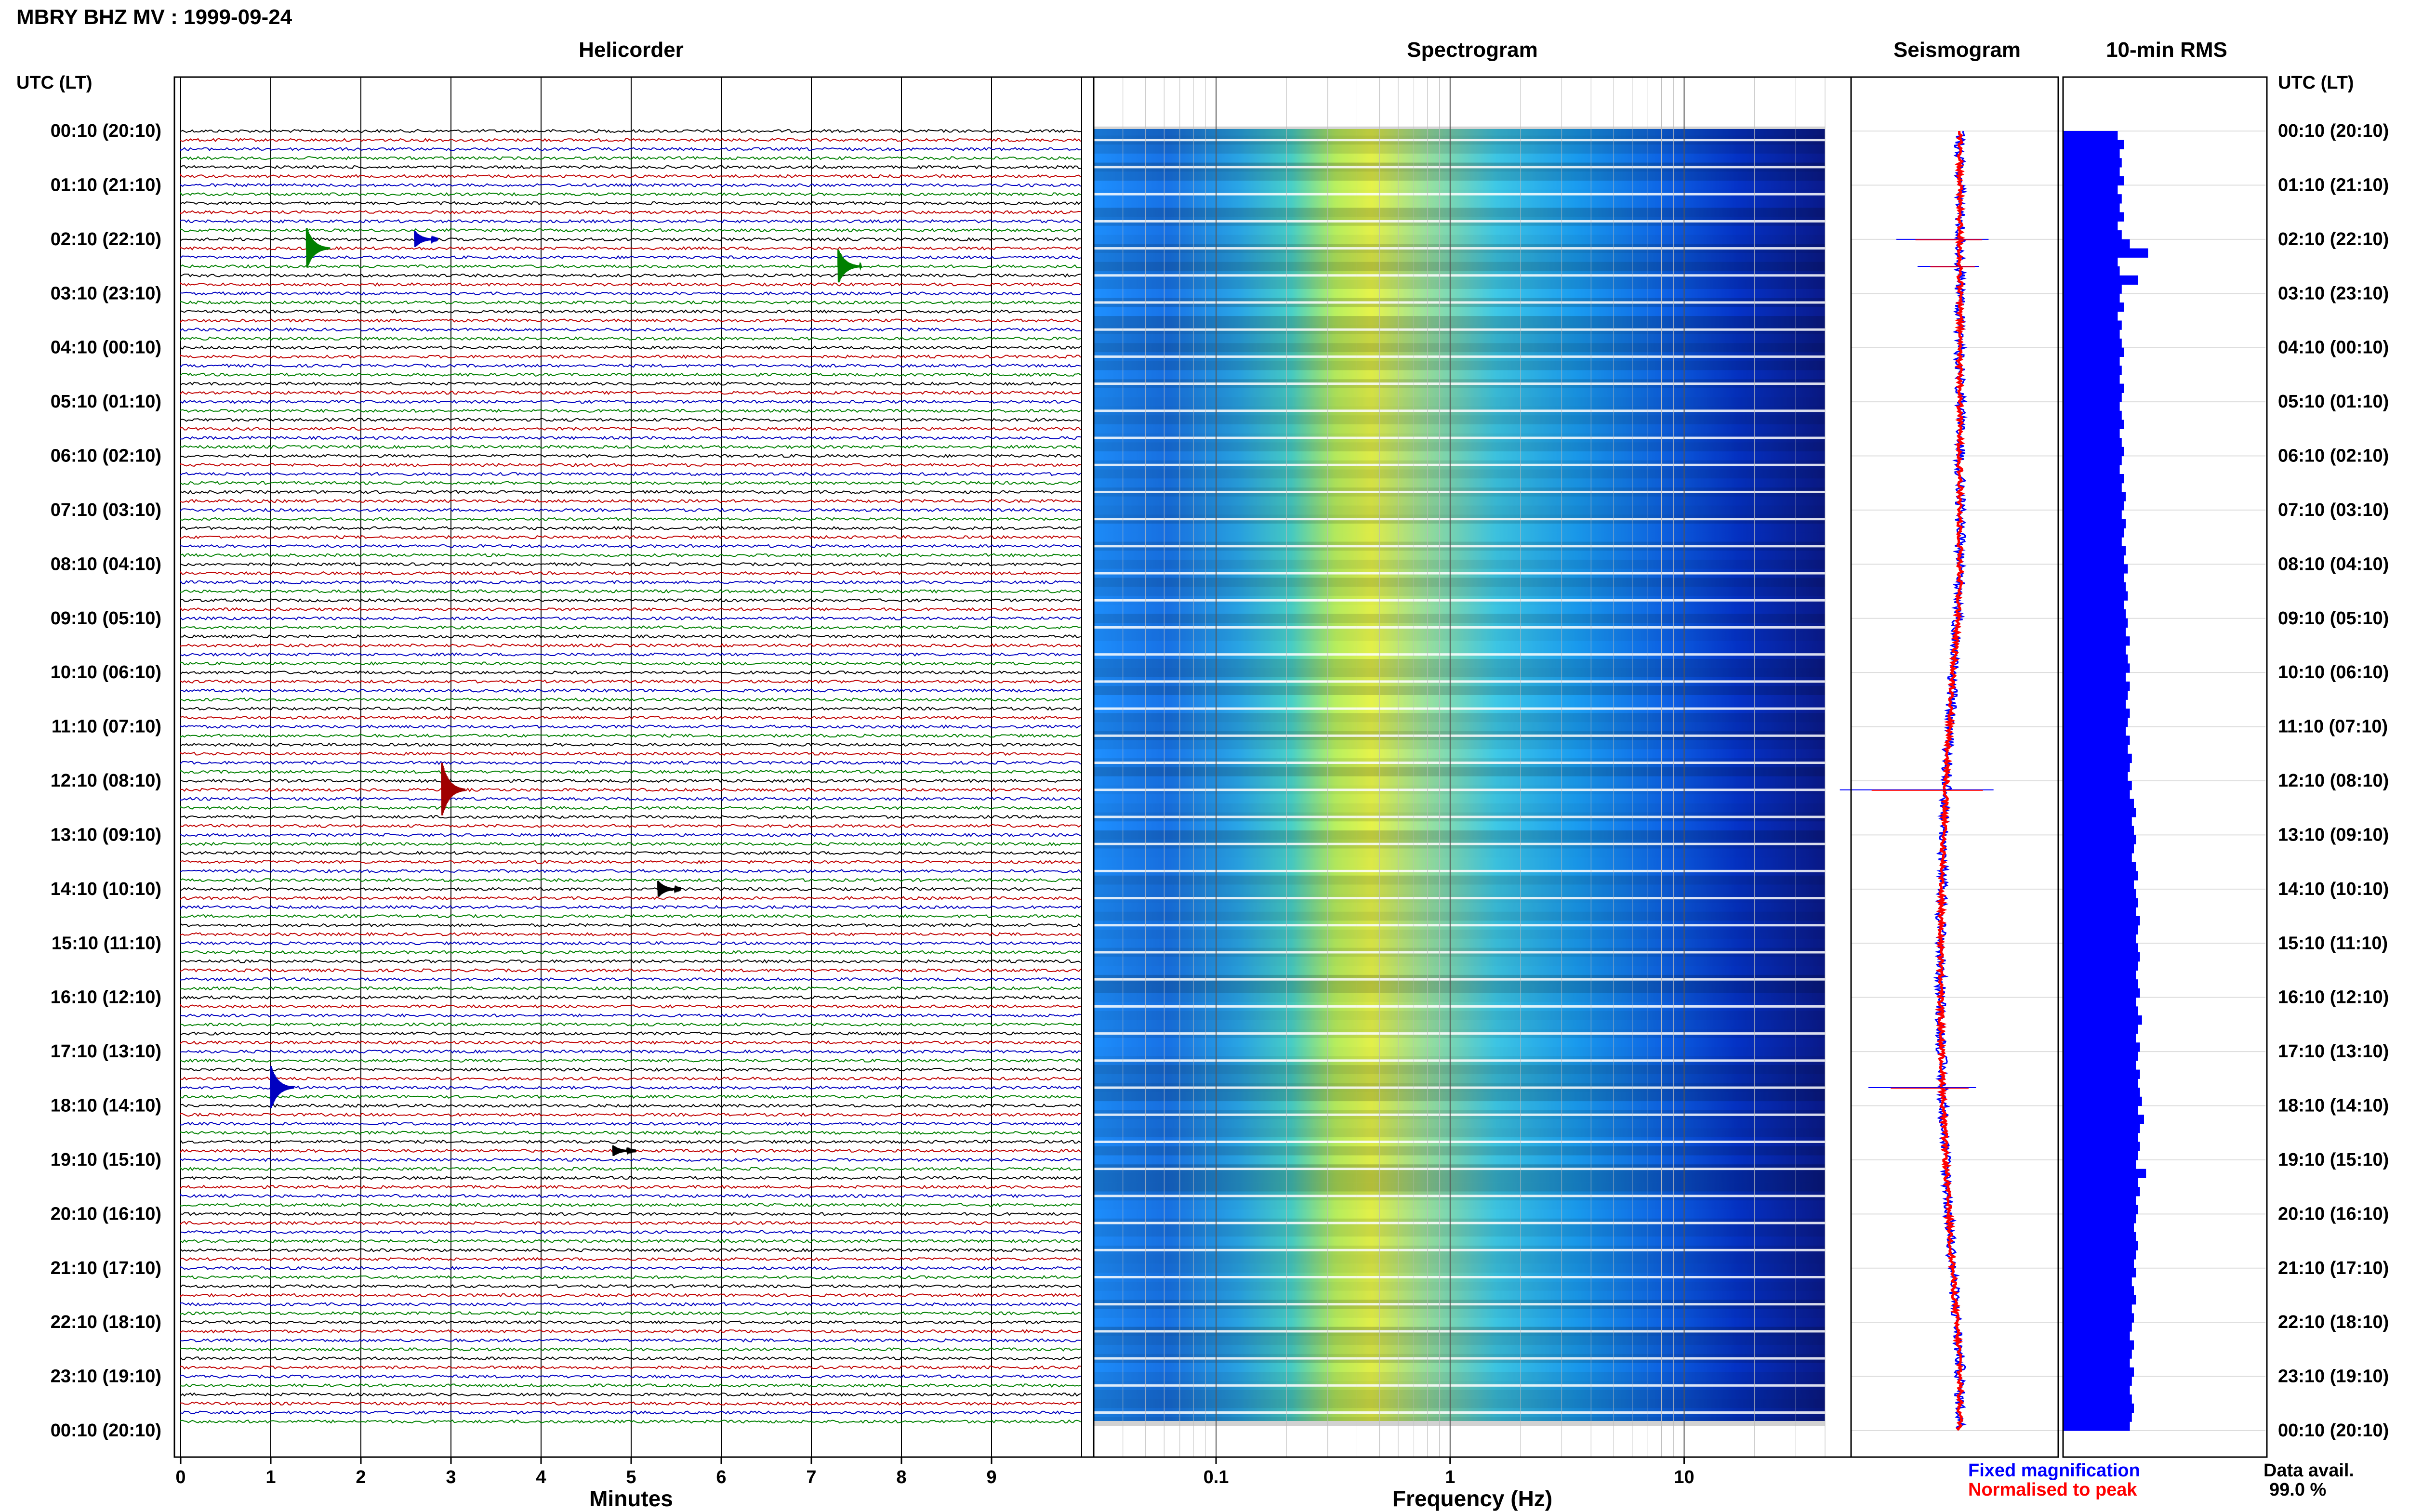 The image size is (2409, 1512). I want to click on spectrogram-xticks: 0.1 1 10, so click(1449, 1472).